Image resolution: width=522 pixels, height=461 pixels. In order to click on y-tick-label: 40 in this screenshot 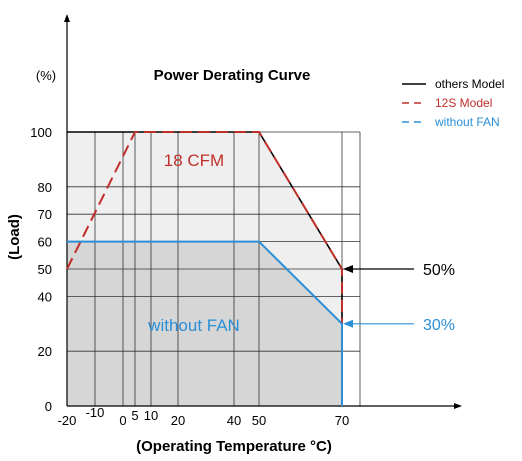, I will do `click(45, 296)`.